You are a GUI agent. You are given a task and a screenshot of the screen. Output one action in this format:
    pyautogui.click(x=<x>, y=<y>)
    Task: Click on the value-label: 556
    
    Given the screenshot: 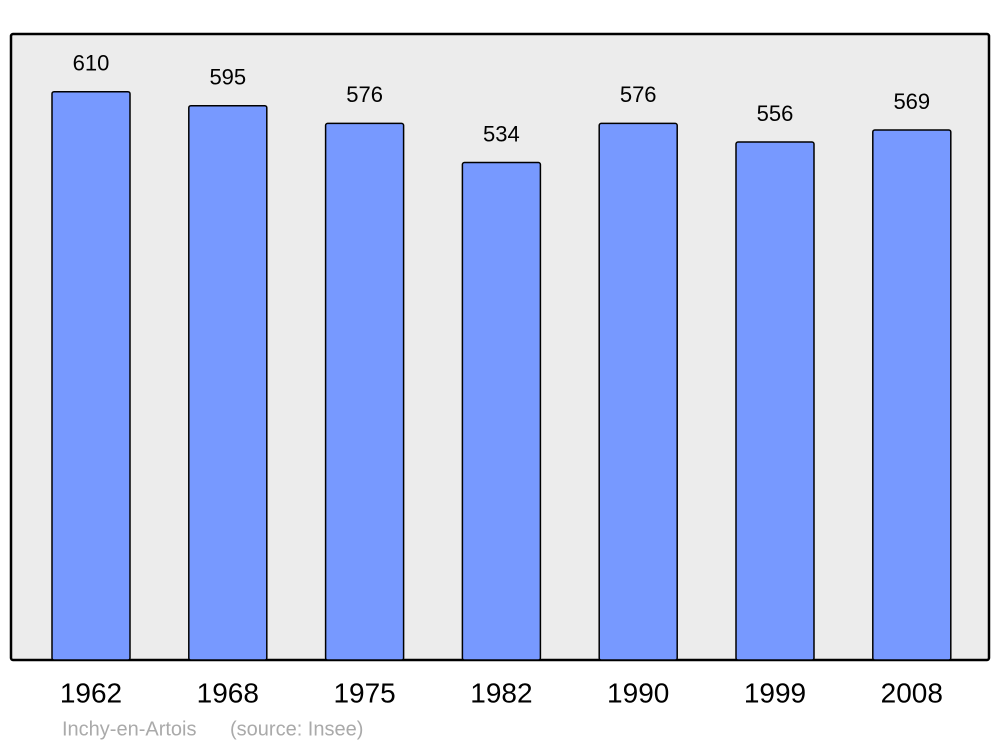 What is the action you would take?
    pyautogui.click(x=775, y=113)
    